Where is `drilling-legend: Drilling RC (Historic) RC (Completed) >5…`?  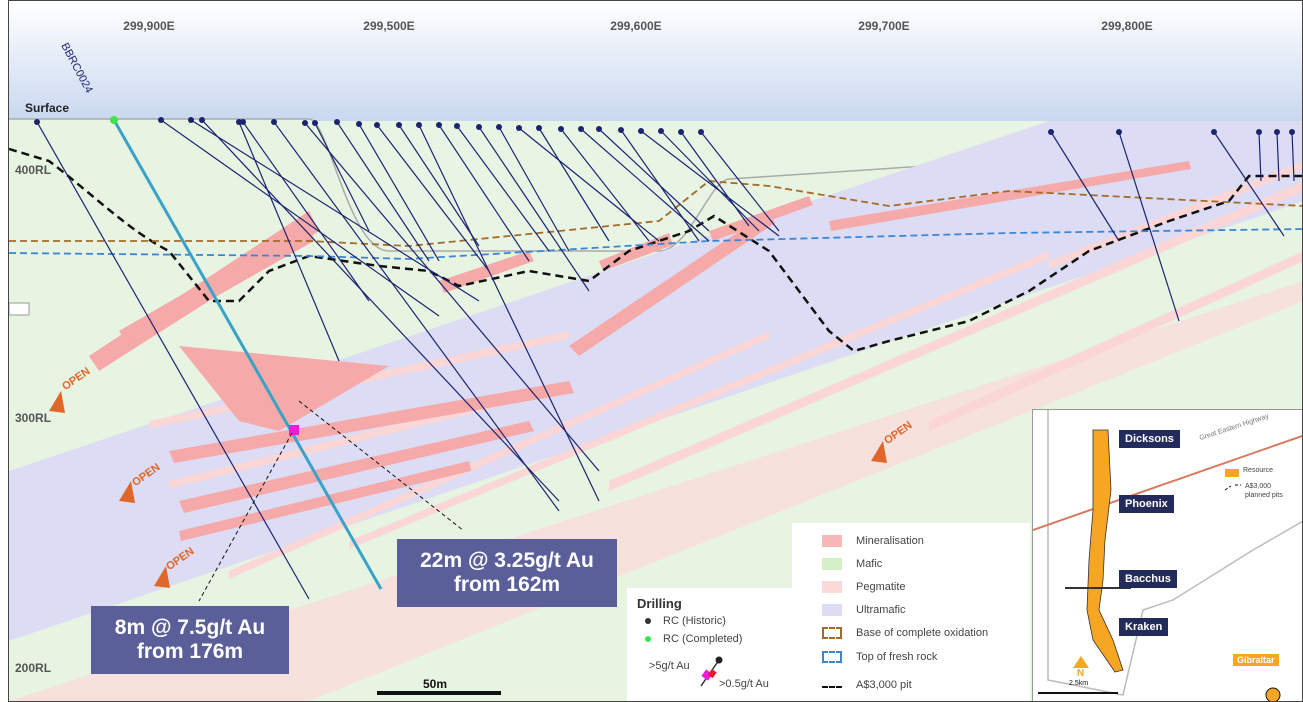
drilling-legend: Drilling RC (Historic) RC (Completed) >5… is located at coordinates (709, 644).